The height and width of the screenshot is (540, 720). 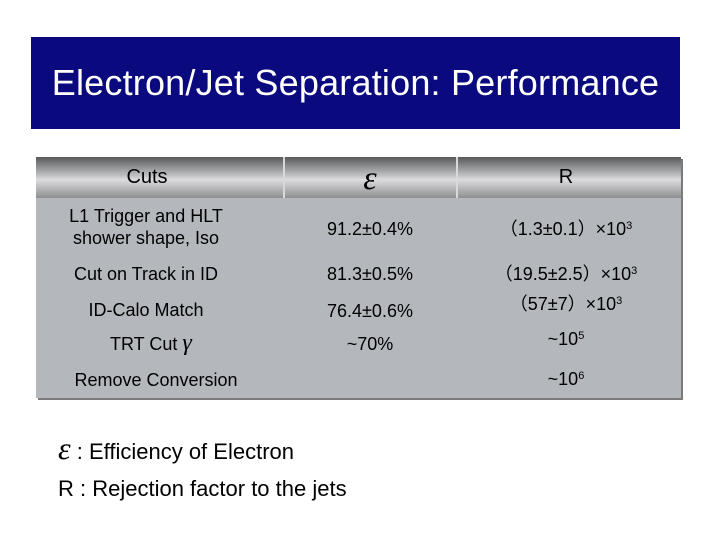 I want to click on epsilon-note-symbol: ε, so click(x=64, y=448).